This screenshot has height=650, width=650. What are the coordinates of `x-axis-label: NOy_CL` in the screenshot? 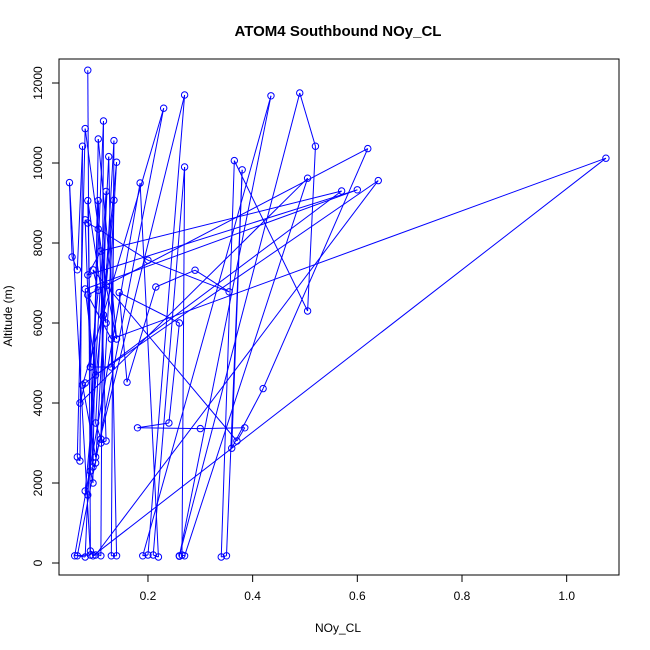 It's located at (338, 628).